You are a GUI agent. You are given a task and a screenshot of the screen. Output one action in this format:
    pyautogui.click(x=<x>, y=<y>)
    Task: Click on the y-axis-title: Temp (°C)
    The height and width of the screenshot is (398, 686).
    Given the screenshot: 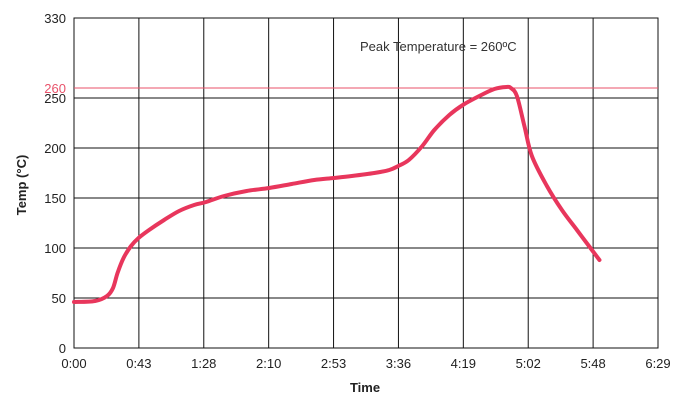 What is the action you would take?
    pyautogui.click(x=21, y=185)
    